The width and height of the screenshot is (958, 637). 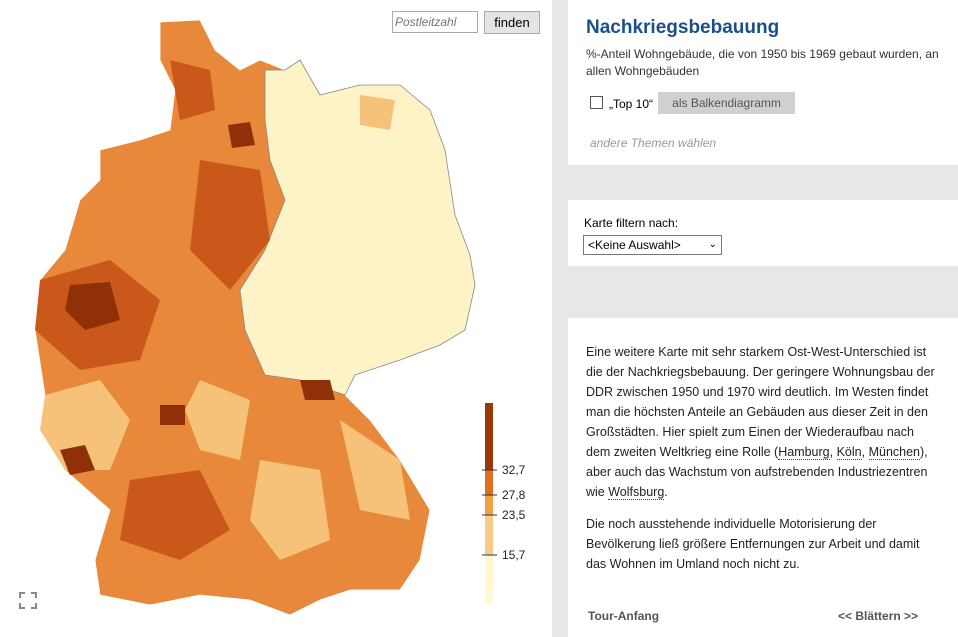 I want to click on legend-label: 23,5, so click(x=514, y=515).